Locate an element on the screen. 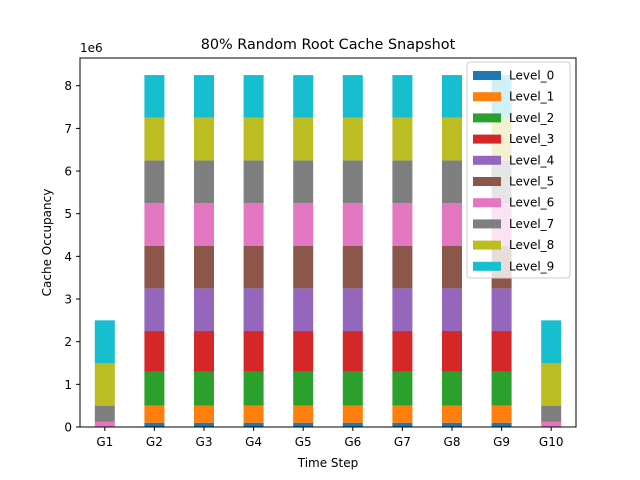  y-axis-label: Cache Occupancy is located at coordinates (47, 243).